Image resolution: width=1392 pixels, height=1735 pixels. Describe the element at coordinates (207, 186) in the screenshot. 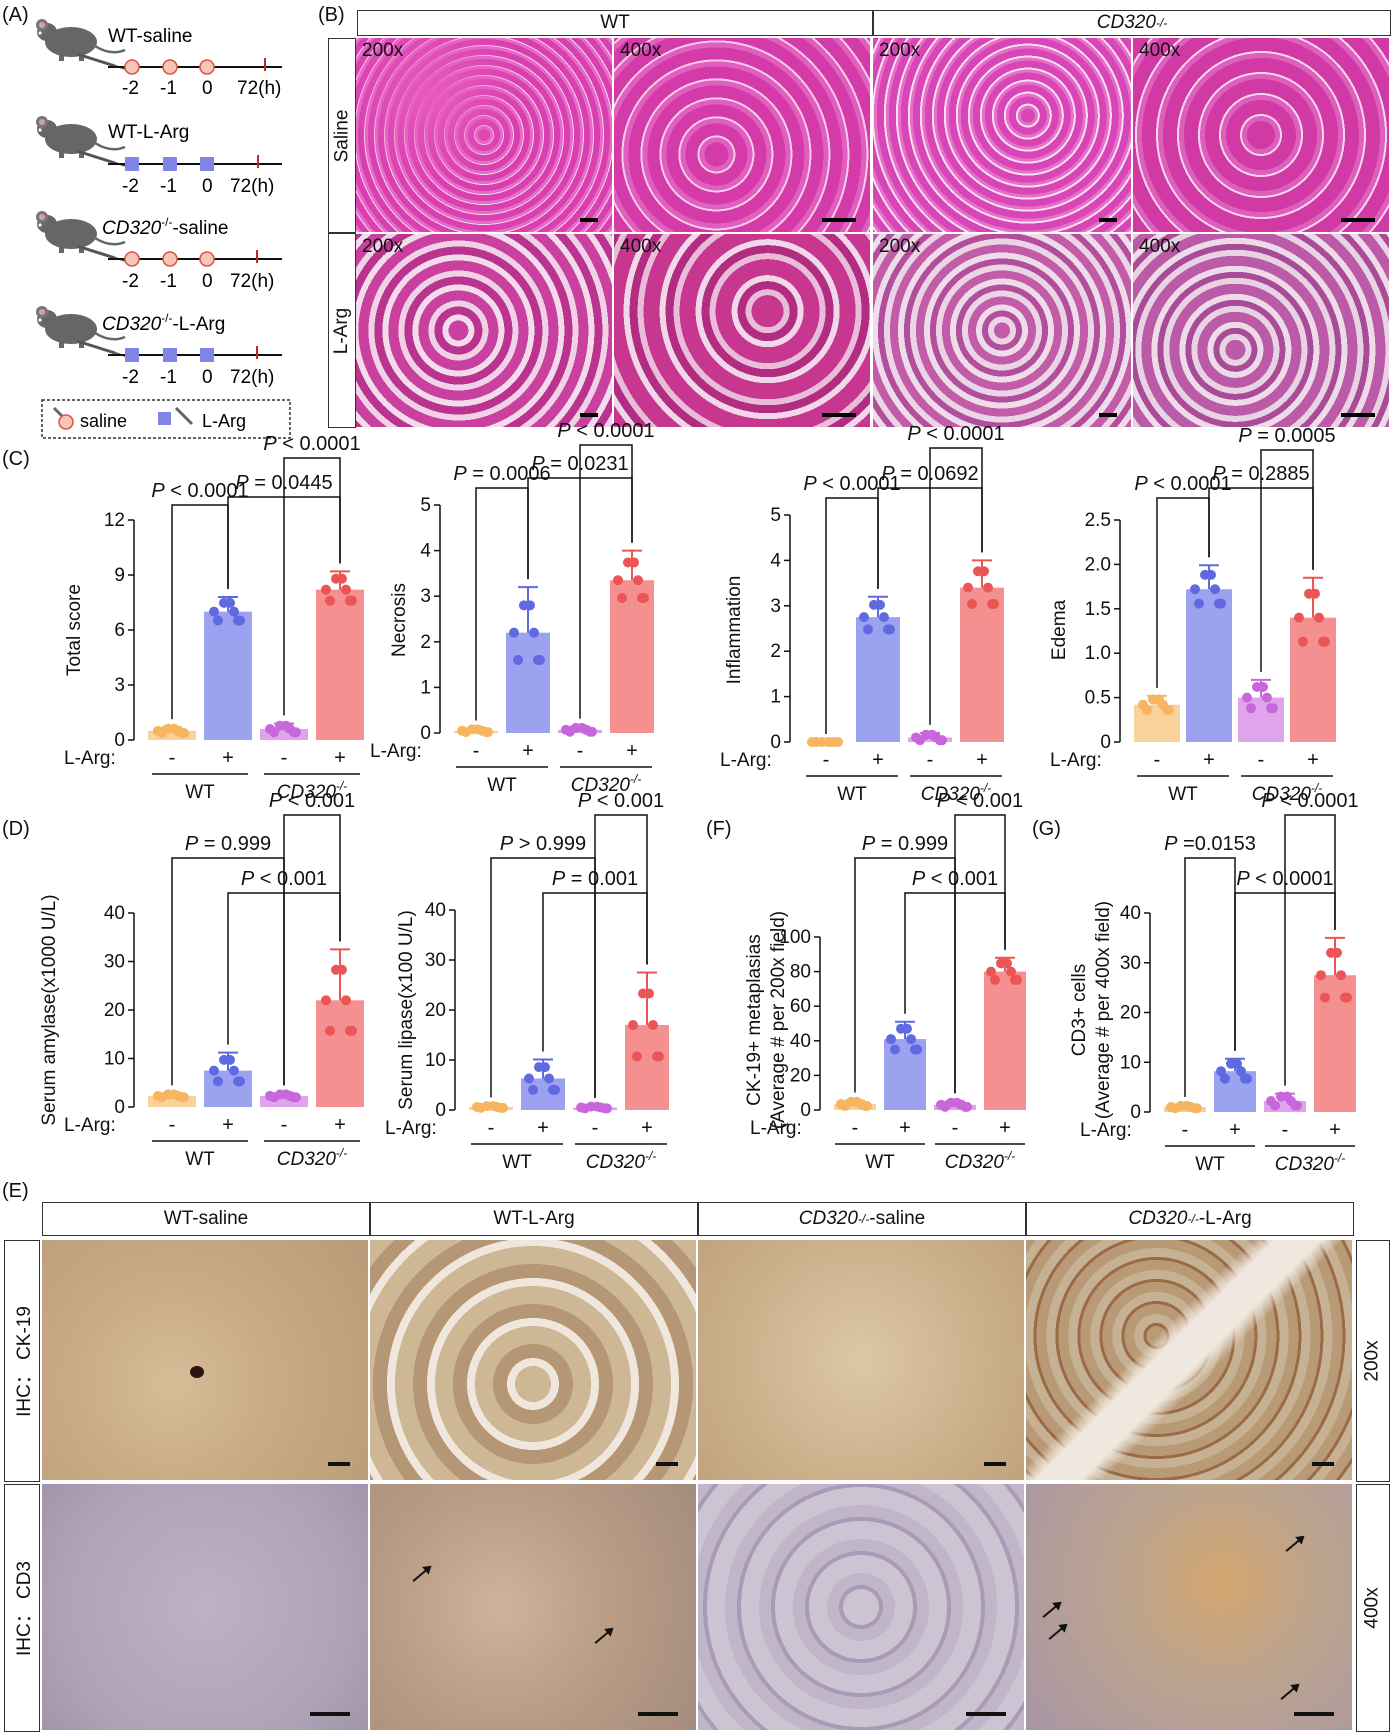

I see `svg-text: 0` at that location.